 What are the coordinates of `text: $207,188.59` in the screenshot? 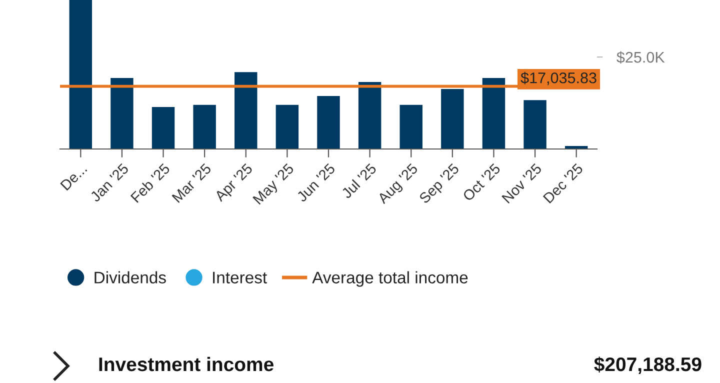 It's located at (648, 365).